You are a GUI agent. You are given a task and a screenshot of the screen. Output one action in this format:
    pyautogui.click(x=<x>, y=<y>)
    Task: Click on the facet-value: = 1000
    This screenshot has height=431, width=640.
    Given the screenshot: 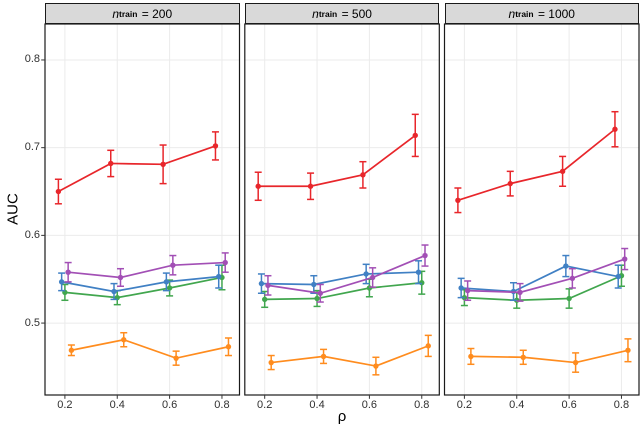 What is the action you would take?
    pyautogui.click(x=554, y=13)
    